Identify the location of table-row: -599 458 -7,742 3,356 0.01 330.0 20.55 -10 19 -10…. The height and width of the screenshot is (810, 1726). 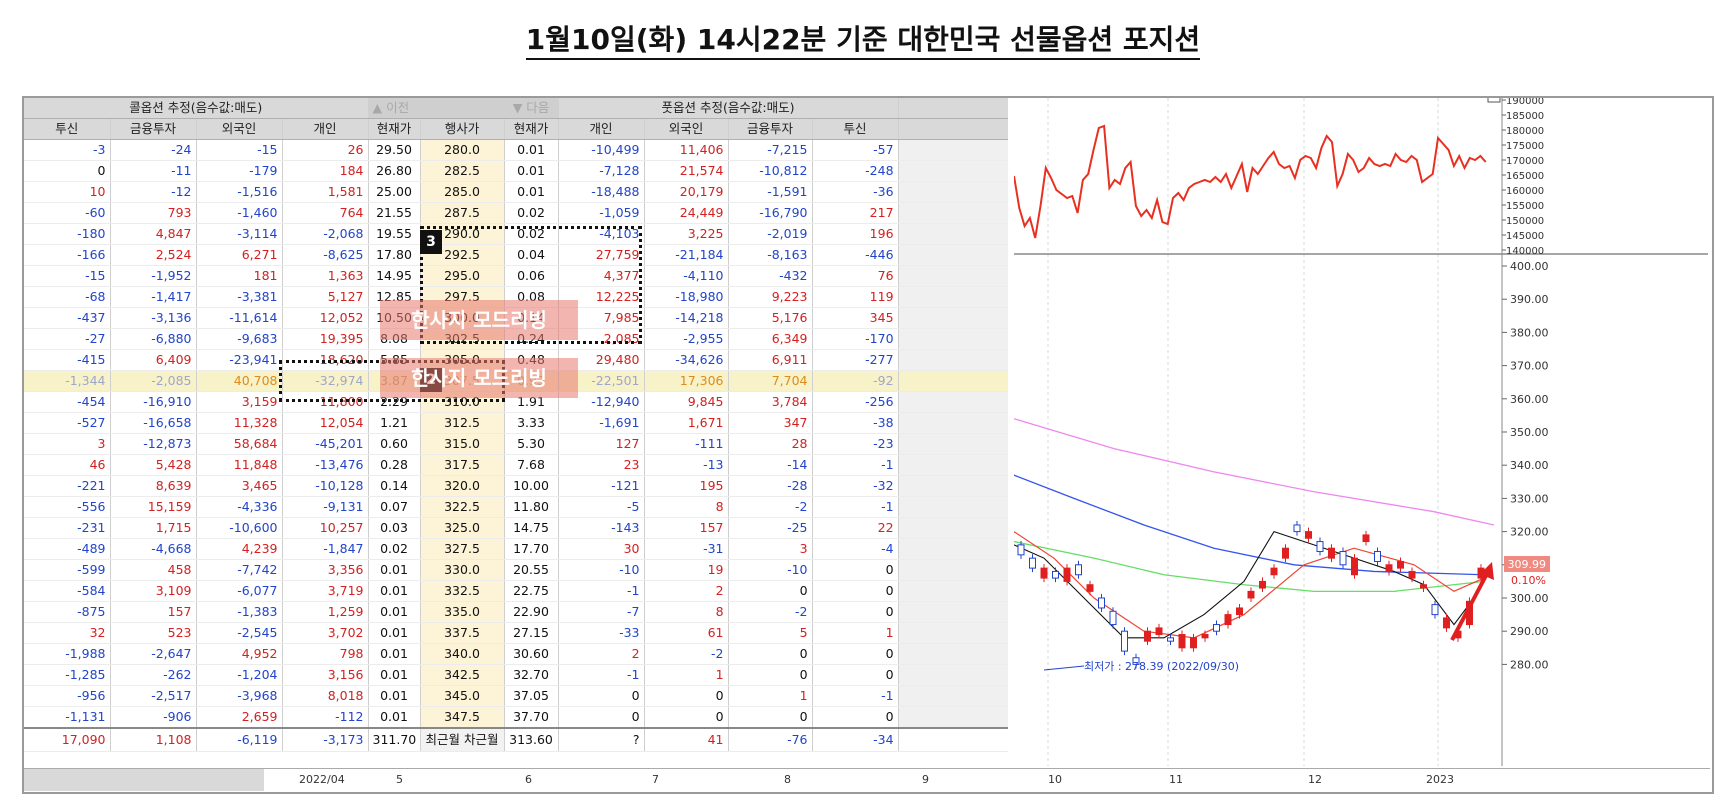
(516, 570).